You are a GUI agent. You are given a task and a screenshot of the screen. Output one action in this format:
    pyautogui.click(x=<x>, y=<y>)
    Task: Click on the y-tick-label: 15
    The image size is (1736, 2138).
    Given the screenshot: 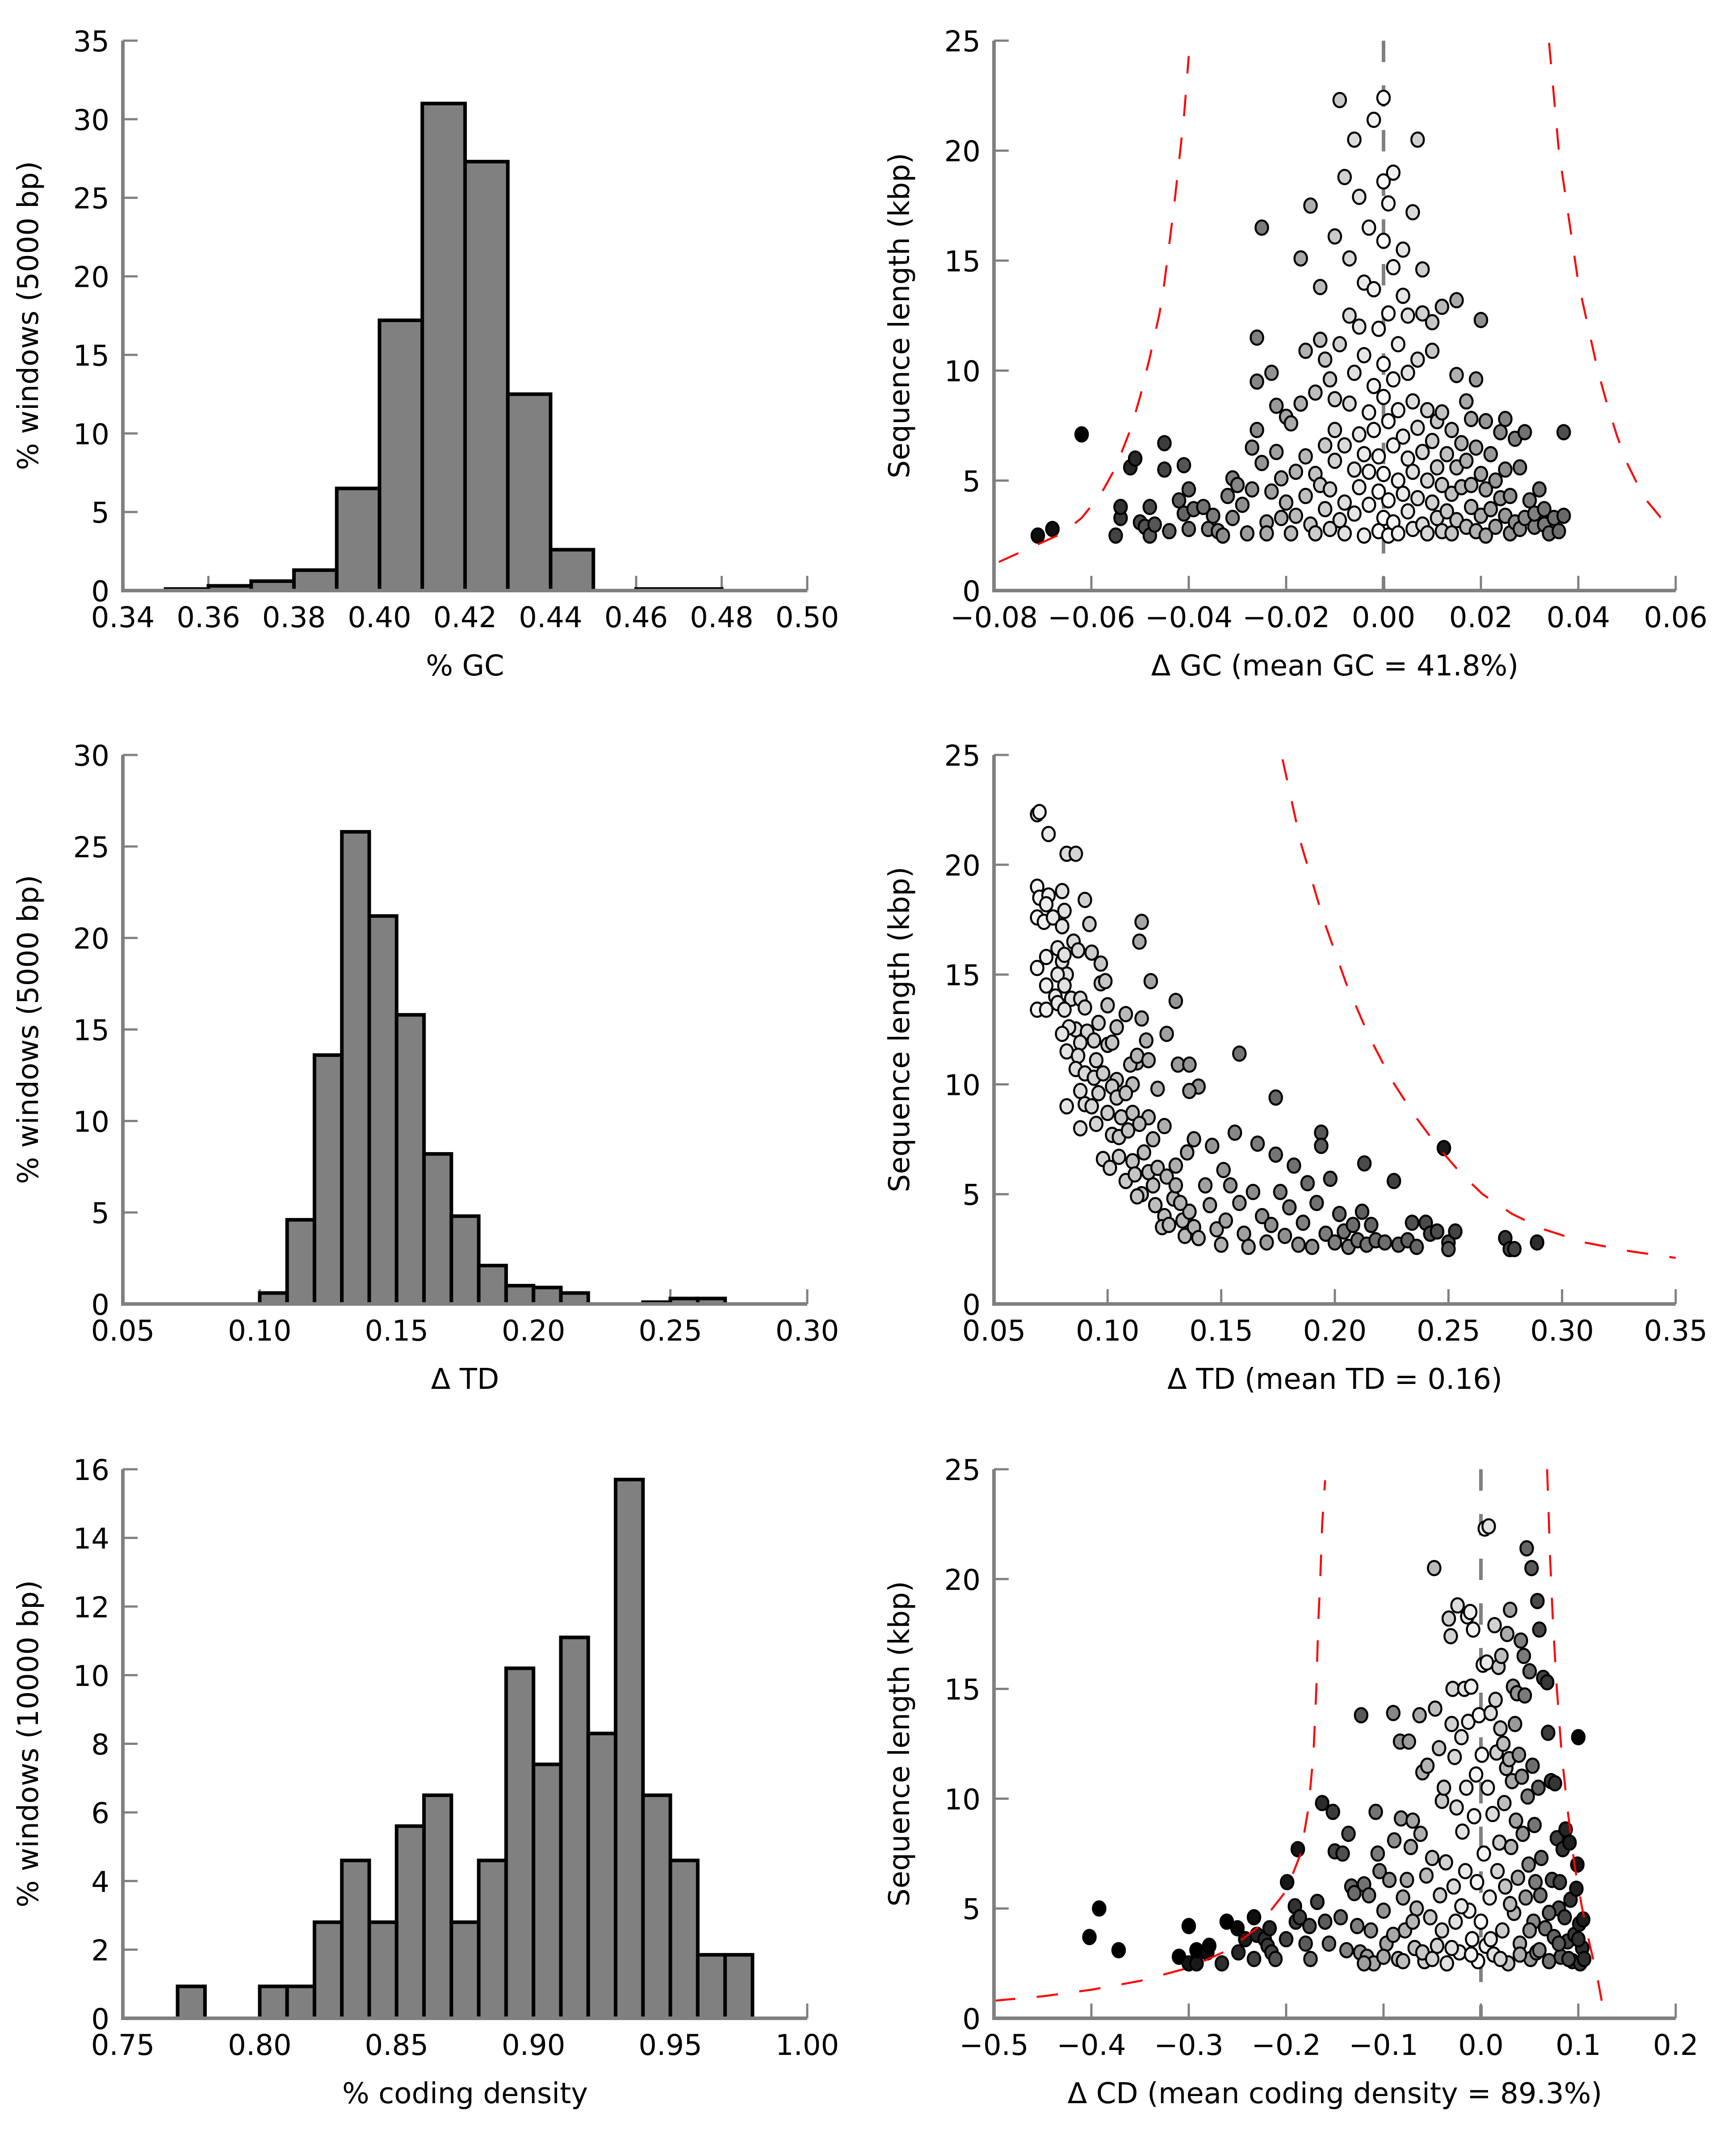 What is the action you would take?
    pyautogui.click(x=91, y=357)
    